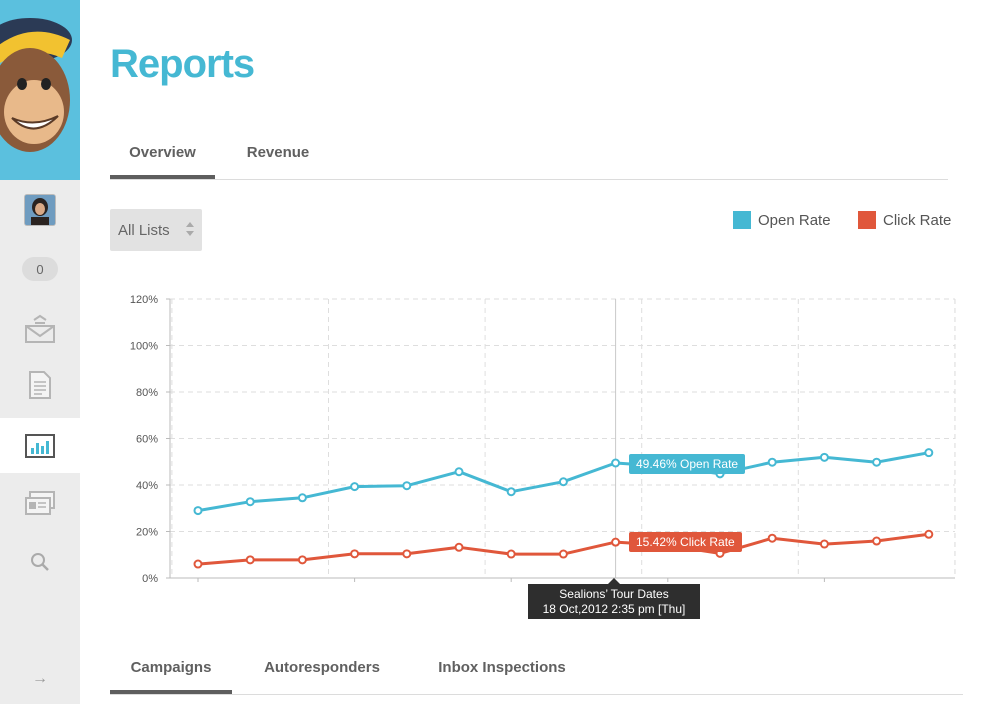 This screenshot has width=1004, height=704. I want to click on callout-open-rate: 49.46% Open Rate, so click(687, 464).